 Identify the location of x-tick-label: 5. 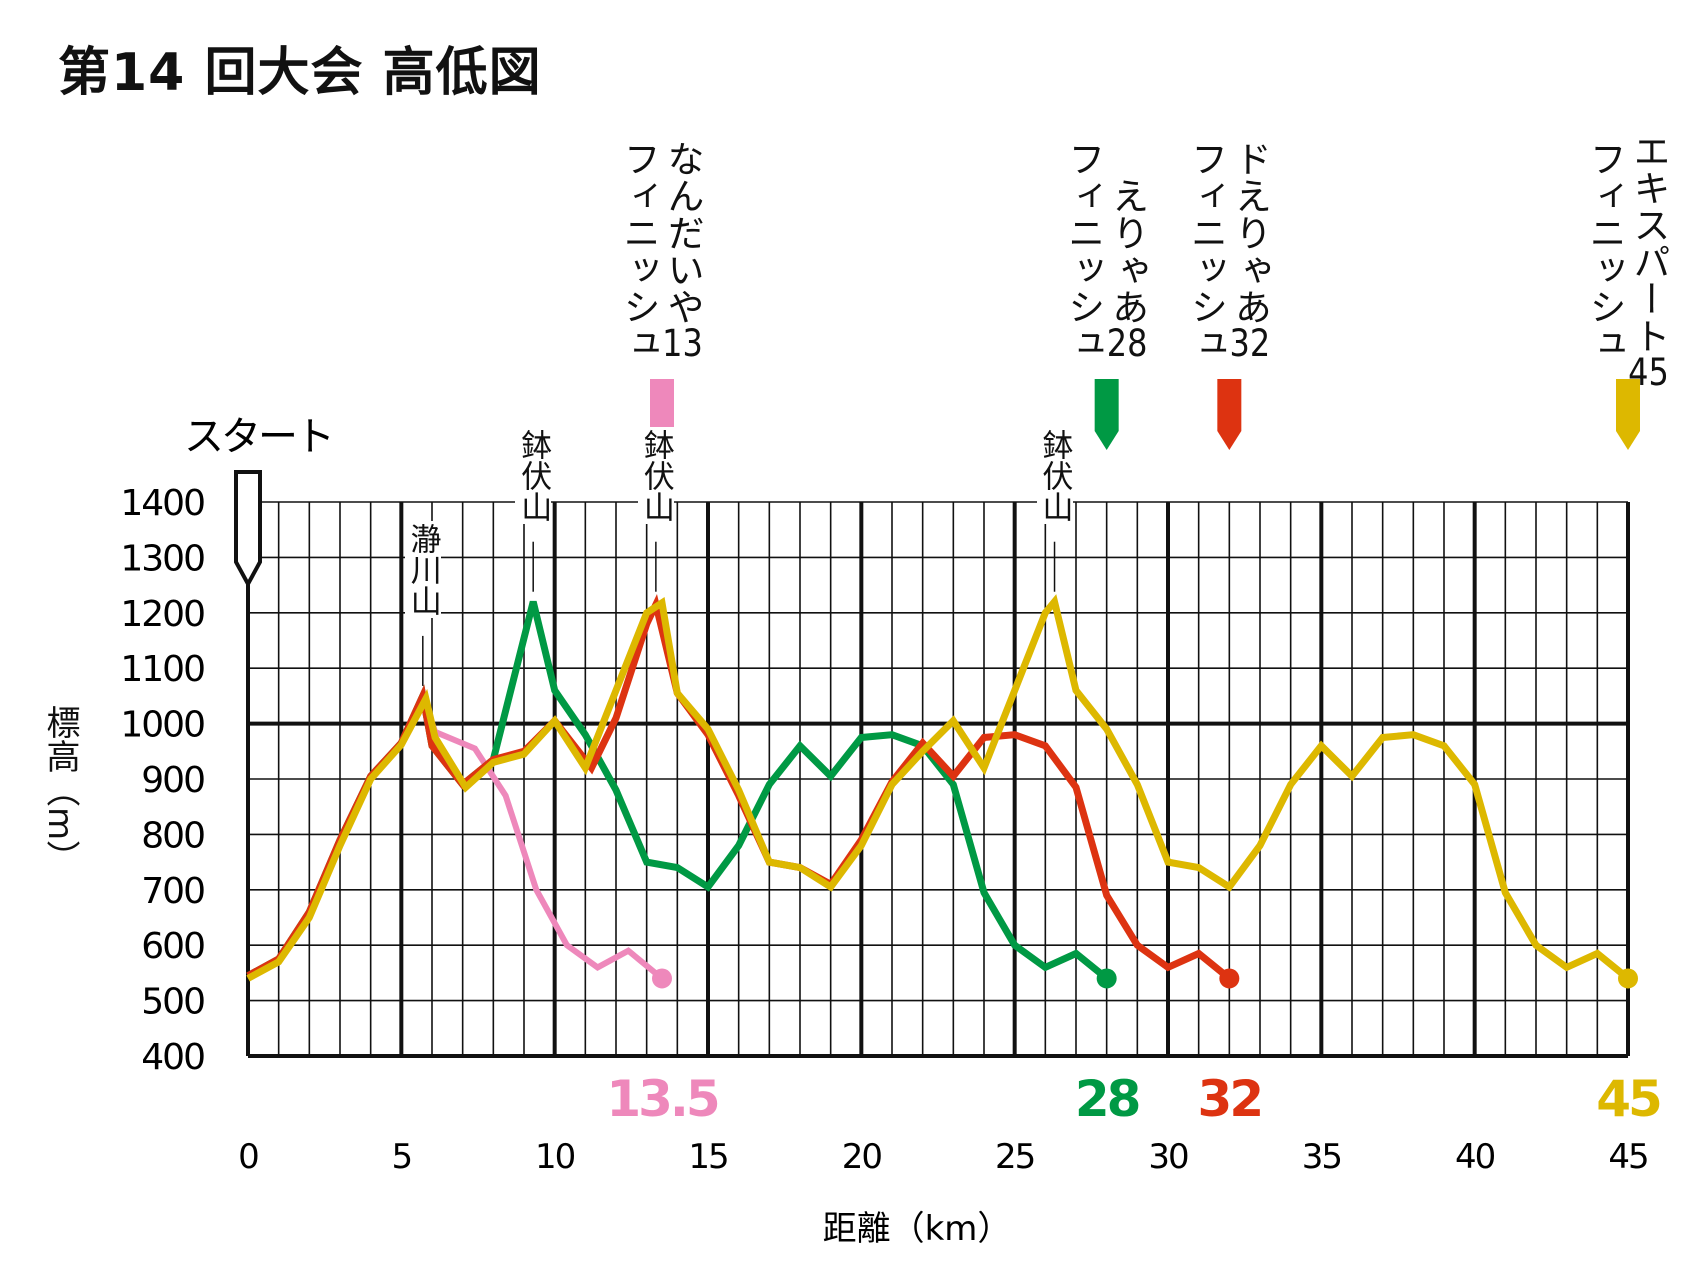
(402, 1157).